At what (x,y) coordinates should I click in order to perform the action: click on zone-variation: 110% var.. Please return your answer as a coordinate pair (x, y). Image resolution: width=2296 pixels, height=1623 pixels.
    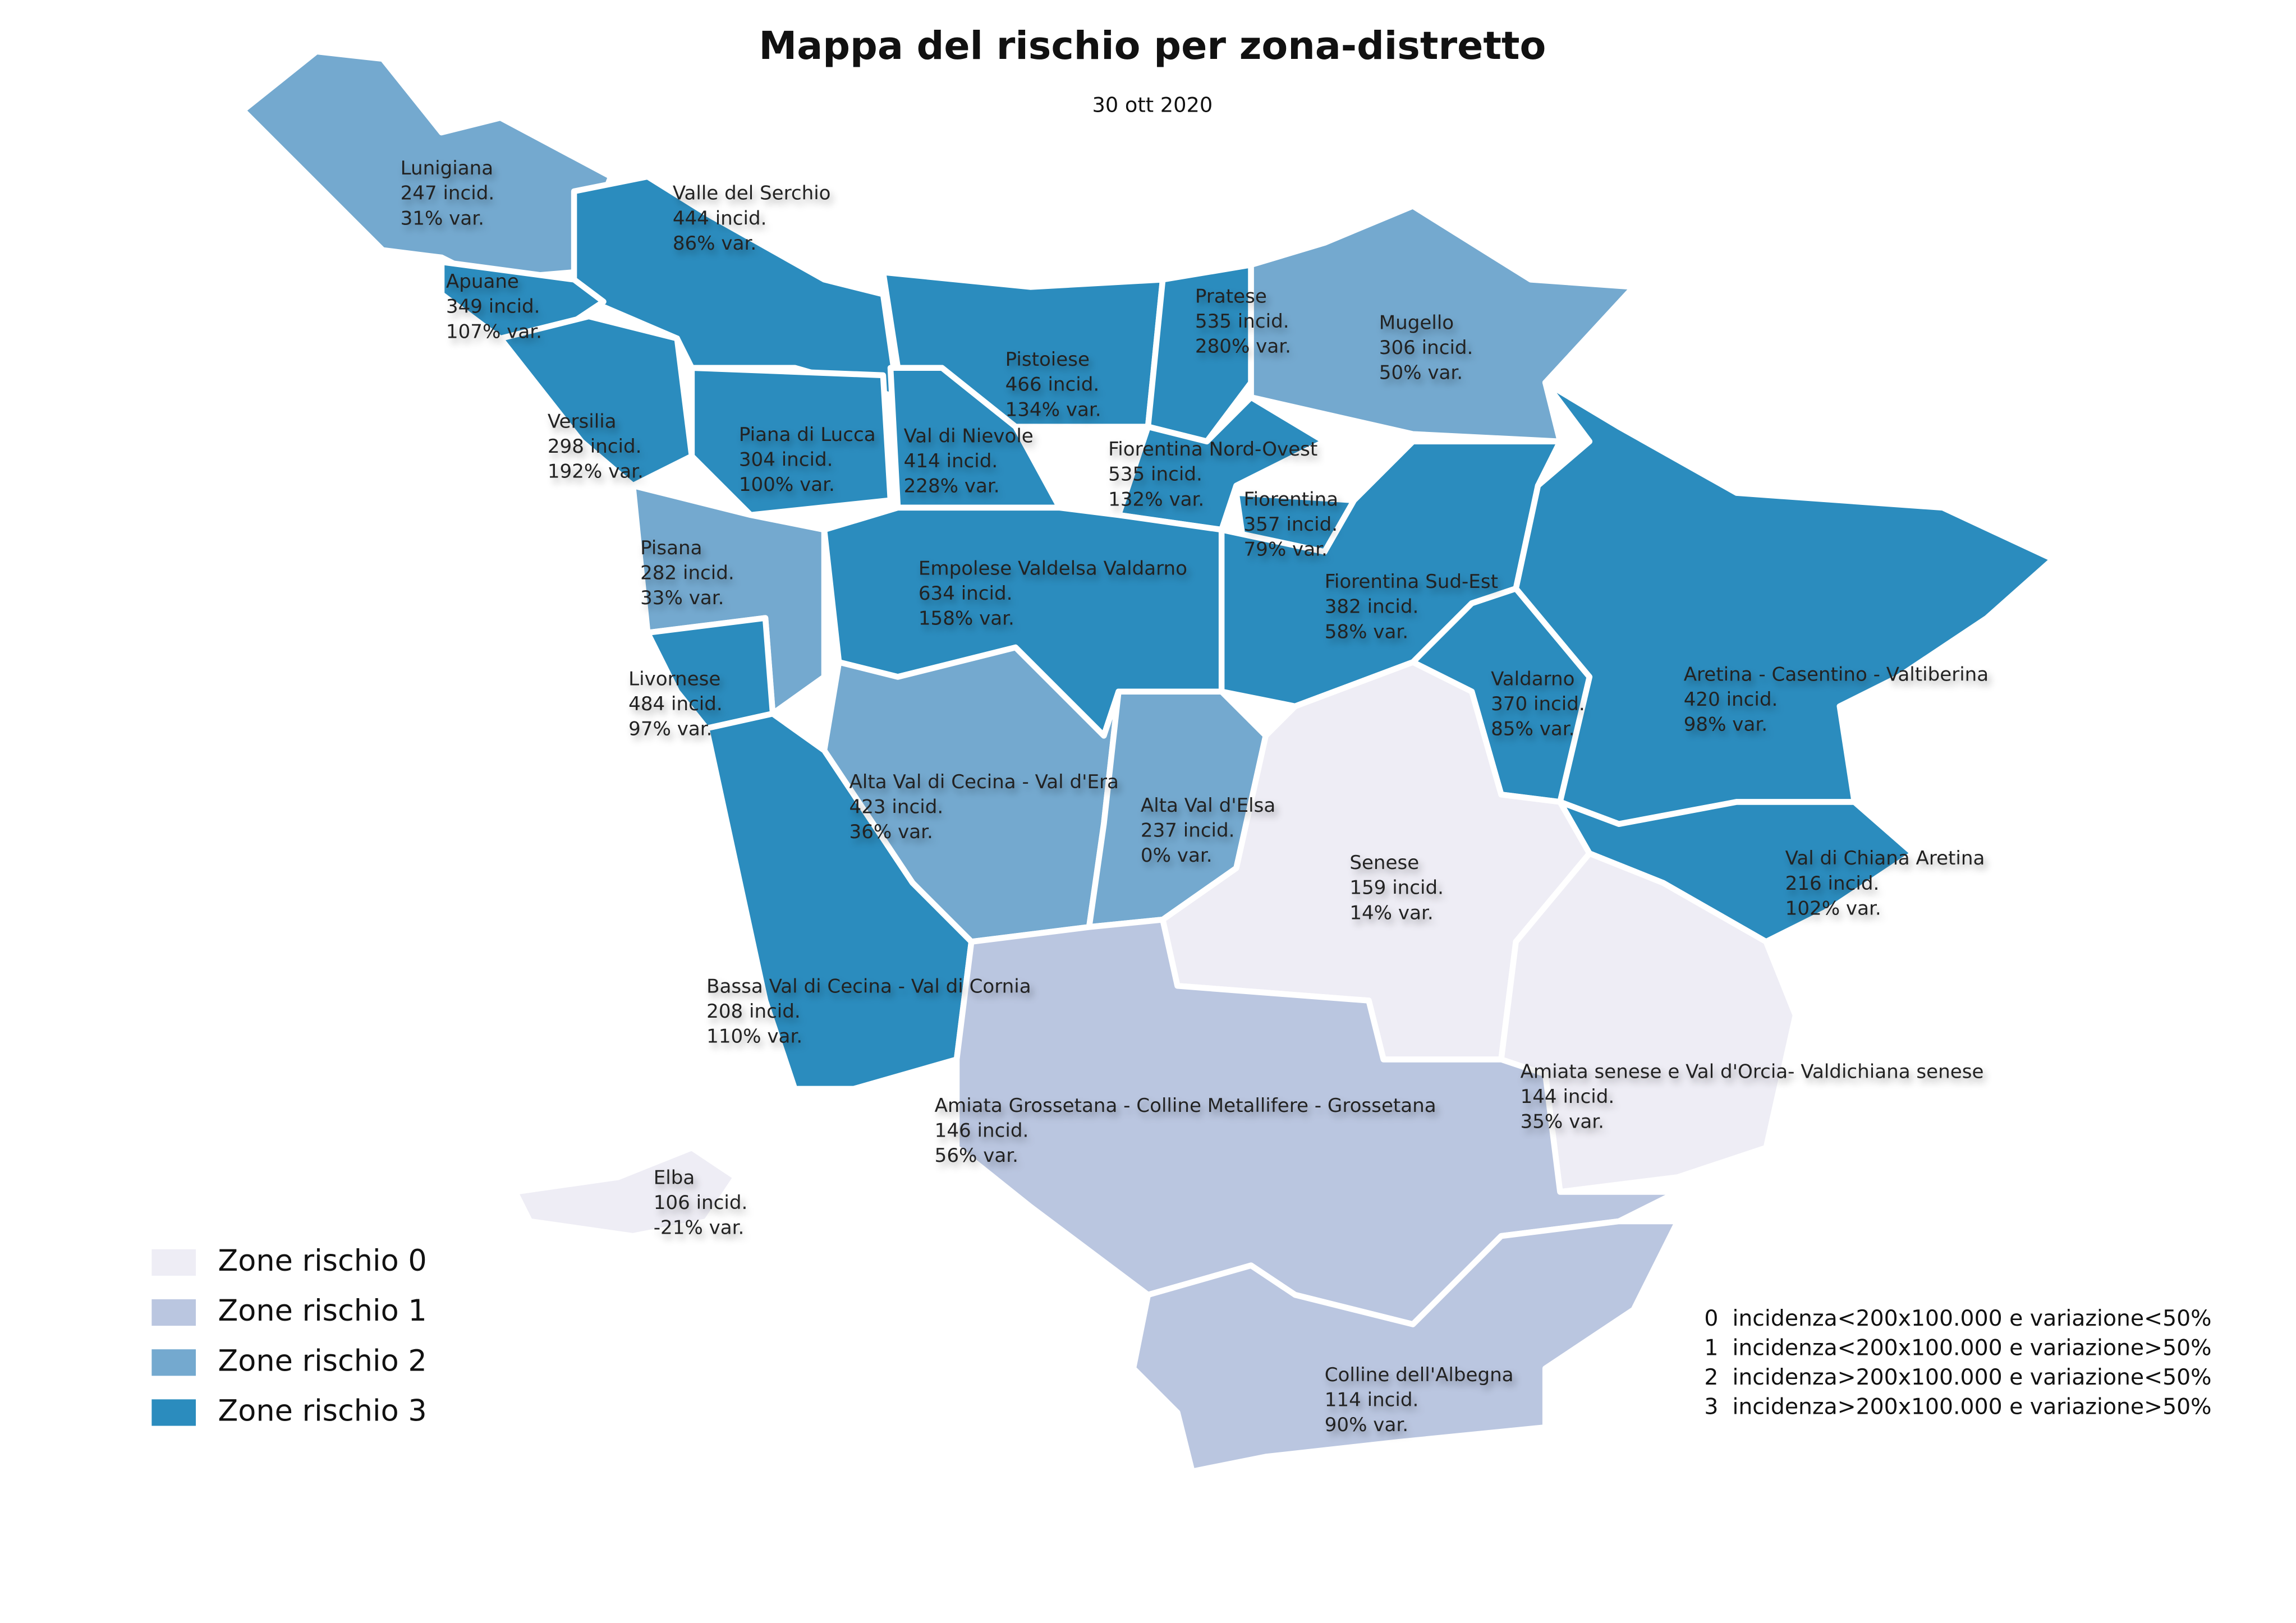
    Looking at the image, I should click on (754, 1037).